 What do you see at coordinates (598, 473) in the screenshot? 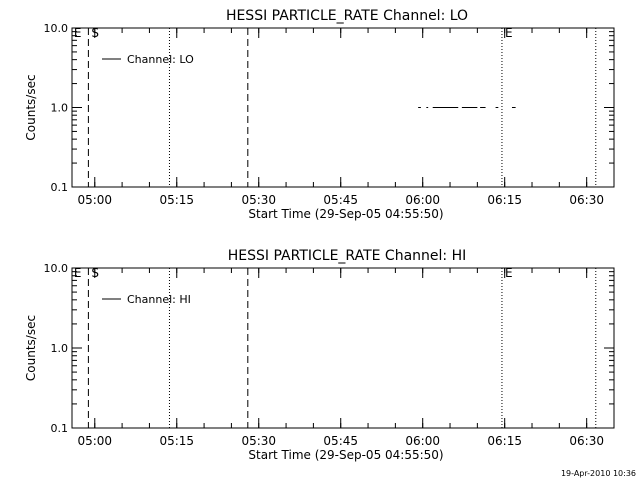
I see `footer-timestamp: 19-Apr-2010 10:36` at bounding box center [598, 473].